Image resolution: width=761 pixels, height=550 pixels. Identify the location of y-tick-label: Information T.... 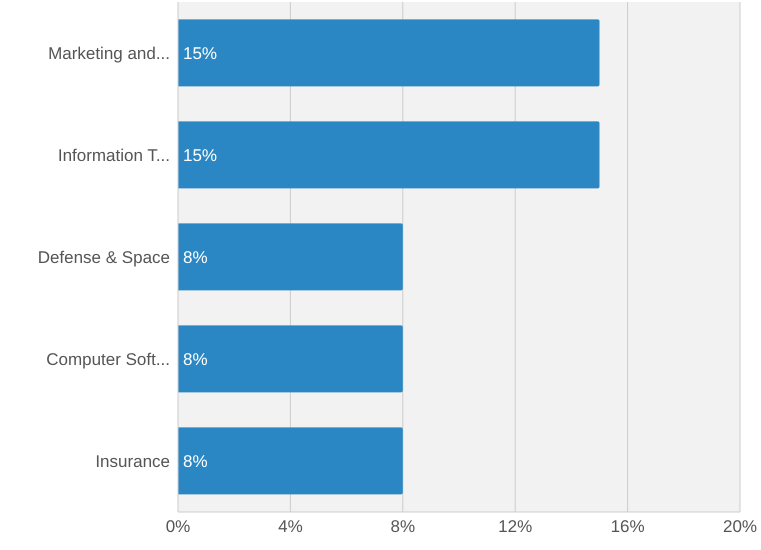
(114, 156).